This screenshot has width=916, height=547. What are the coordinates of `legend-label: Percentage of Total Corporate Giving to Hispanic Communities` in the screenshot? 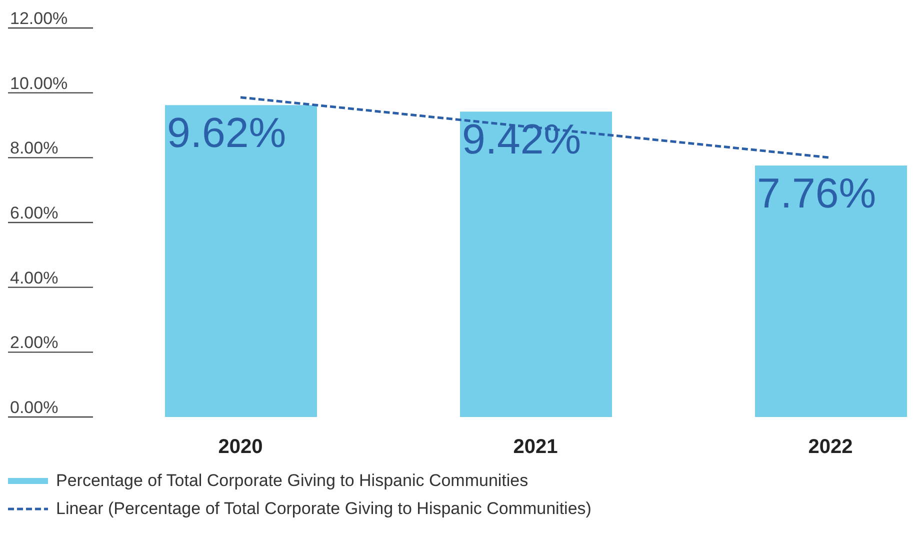 It's located at (292, 481).